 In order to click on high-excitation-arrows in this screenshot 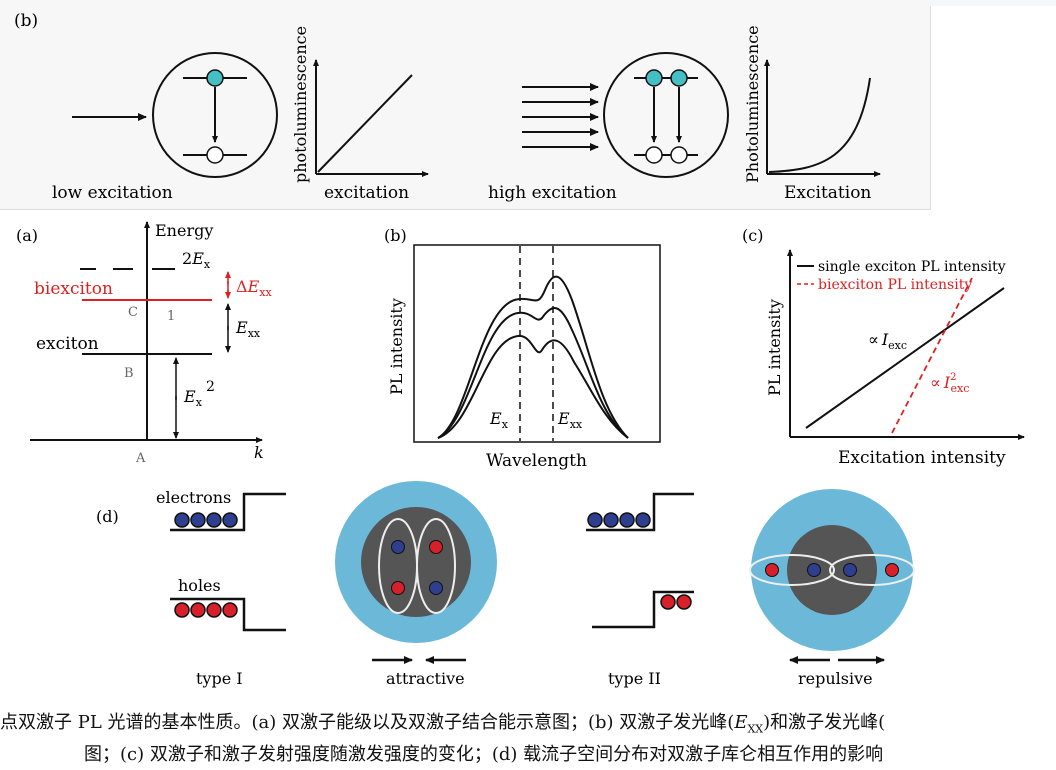, I will do `click(560, 117)`.